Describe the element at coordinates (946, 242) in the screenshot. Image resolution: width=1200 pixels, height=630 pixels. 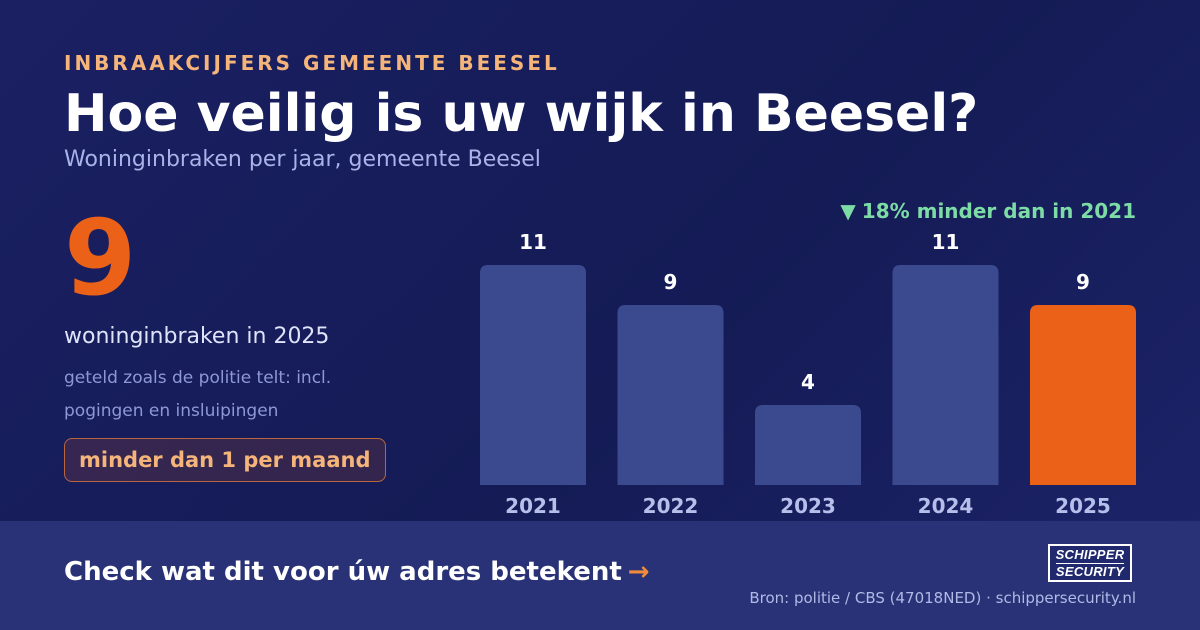
I see `value-label-2024: 11` at that location.